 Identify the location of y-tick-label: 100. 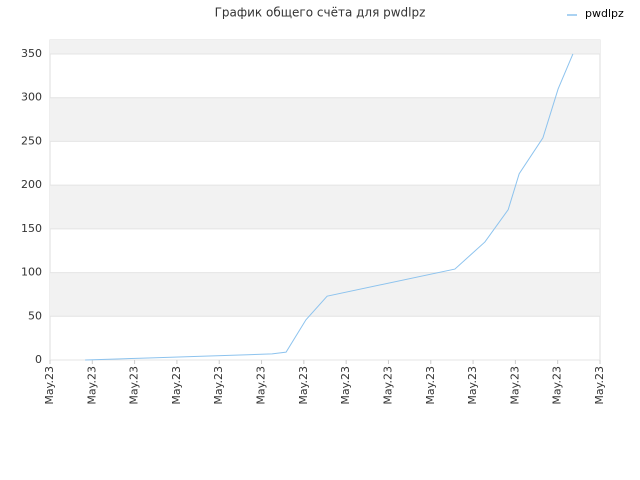
(31, 272).